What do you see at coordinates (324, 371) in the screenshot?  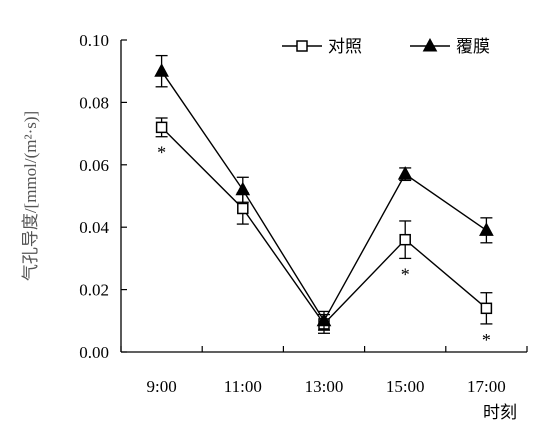 I see `x-ticks: 9:00 11:00 13:00 15:00 17:00` at bounding box center [324, 371].